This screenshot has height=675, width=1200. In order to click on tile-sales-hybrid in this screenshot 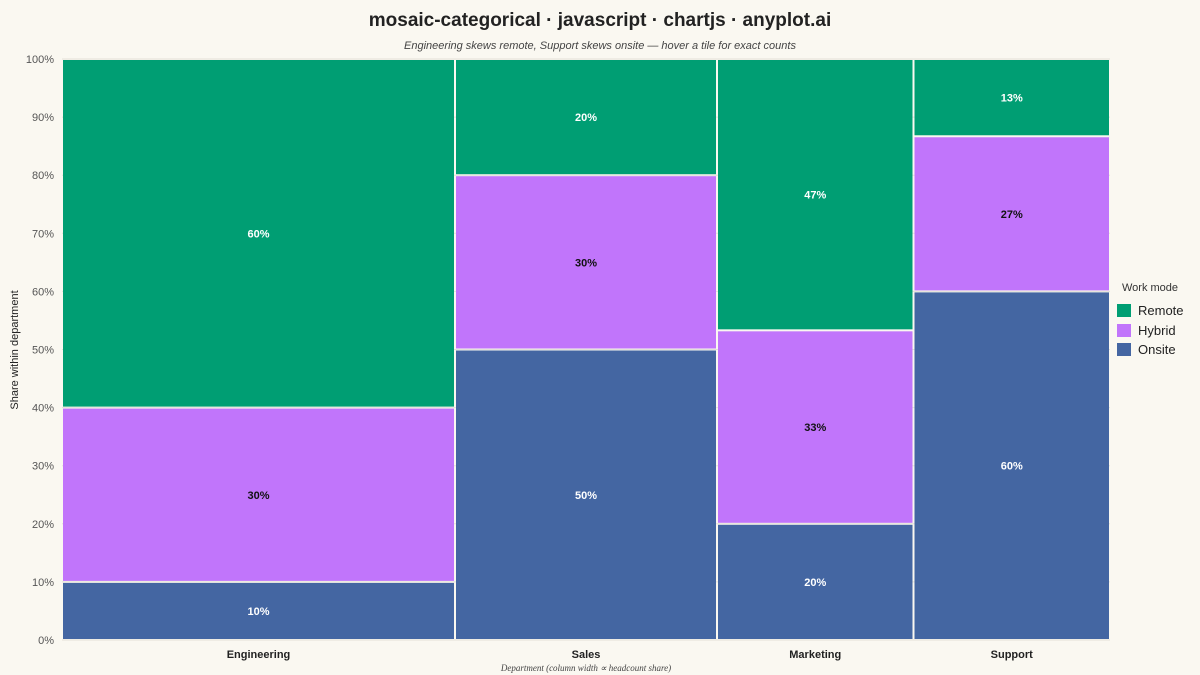, I will do `click(586, 262)`.